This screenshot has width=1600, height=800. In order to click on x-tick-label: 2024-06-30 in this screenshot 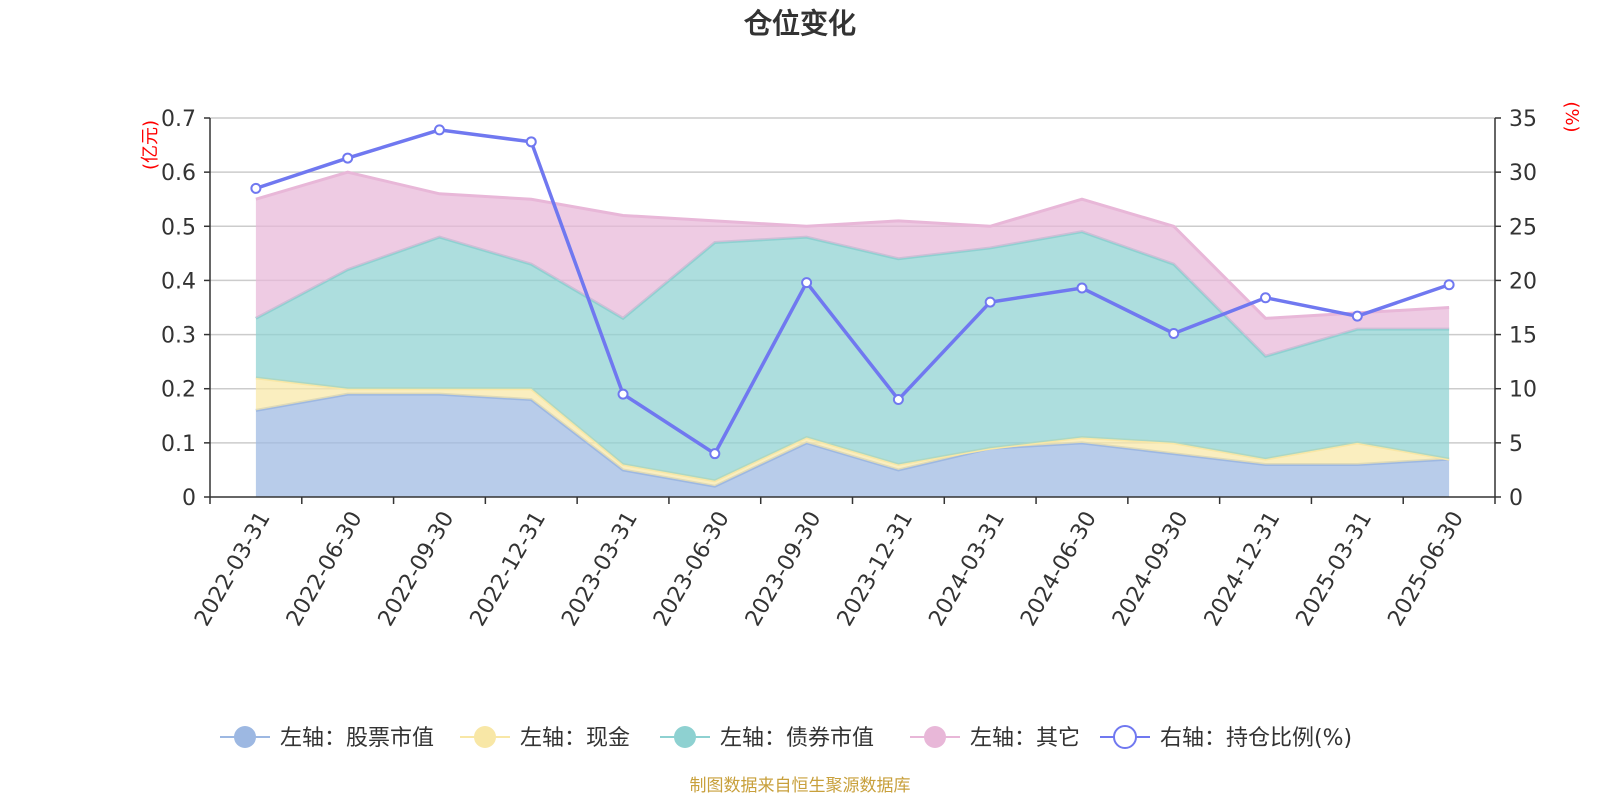, I will do `click(1059, 568)`.